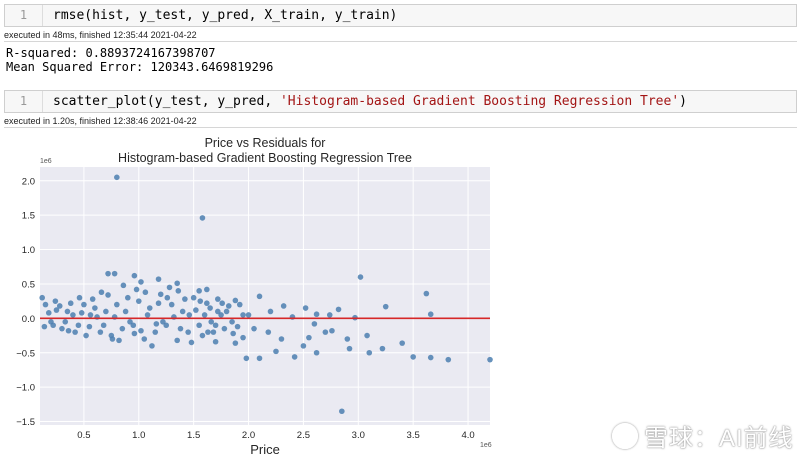  Describe the element at coordinates (28, 216) in the screenshot. I see `y-tick-label: 1.5` at that location.